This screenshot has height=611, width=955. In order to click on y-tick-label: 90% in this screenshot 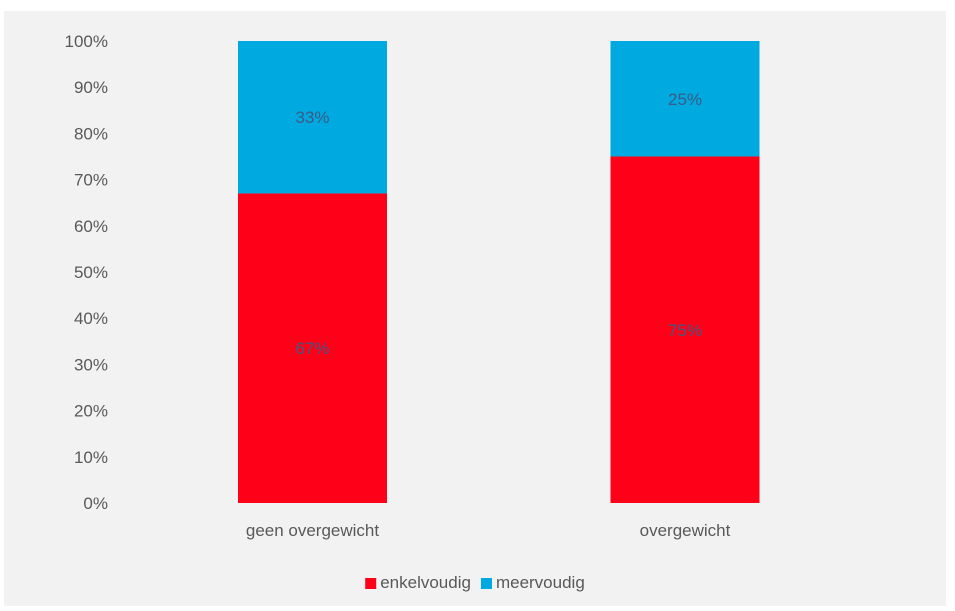, I will do `click(91, 87)`.